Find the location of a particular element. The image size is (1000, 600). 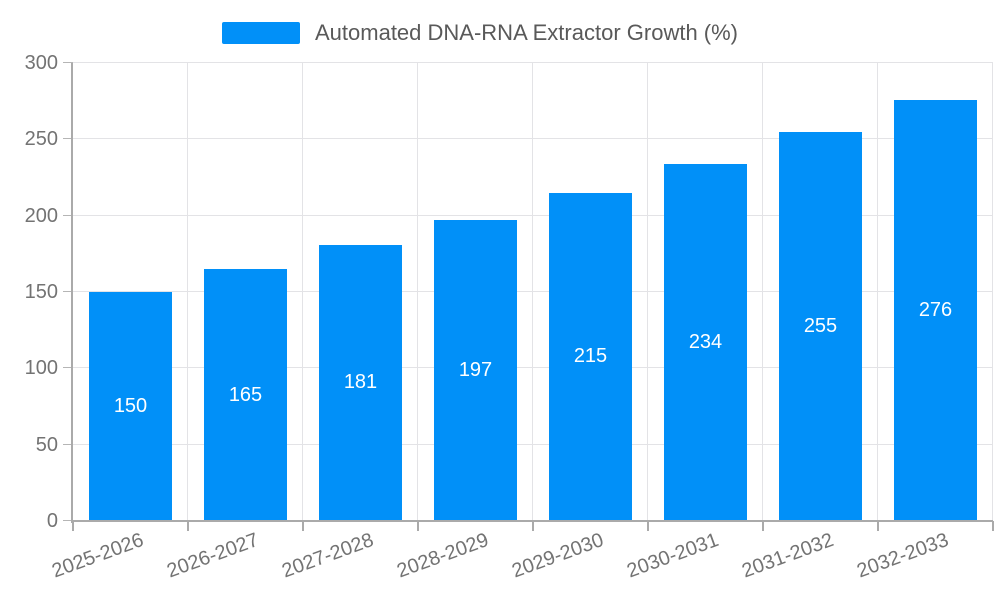

x-axis-line is located at coordinates (532, 521).